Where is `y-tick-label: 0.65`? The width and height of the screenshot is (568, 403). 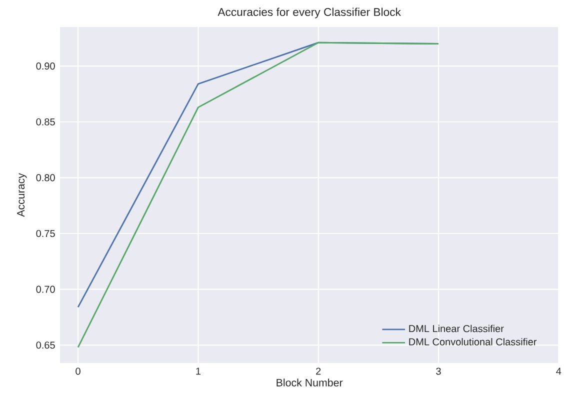
y-tick-label: 0.65 is located at coordinates (45, 345).